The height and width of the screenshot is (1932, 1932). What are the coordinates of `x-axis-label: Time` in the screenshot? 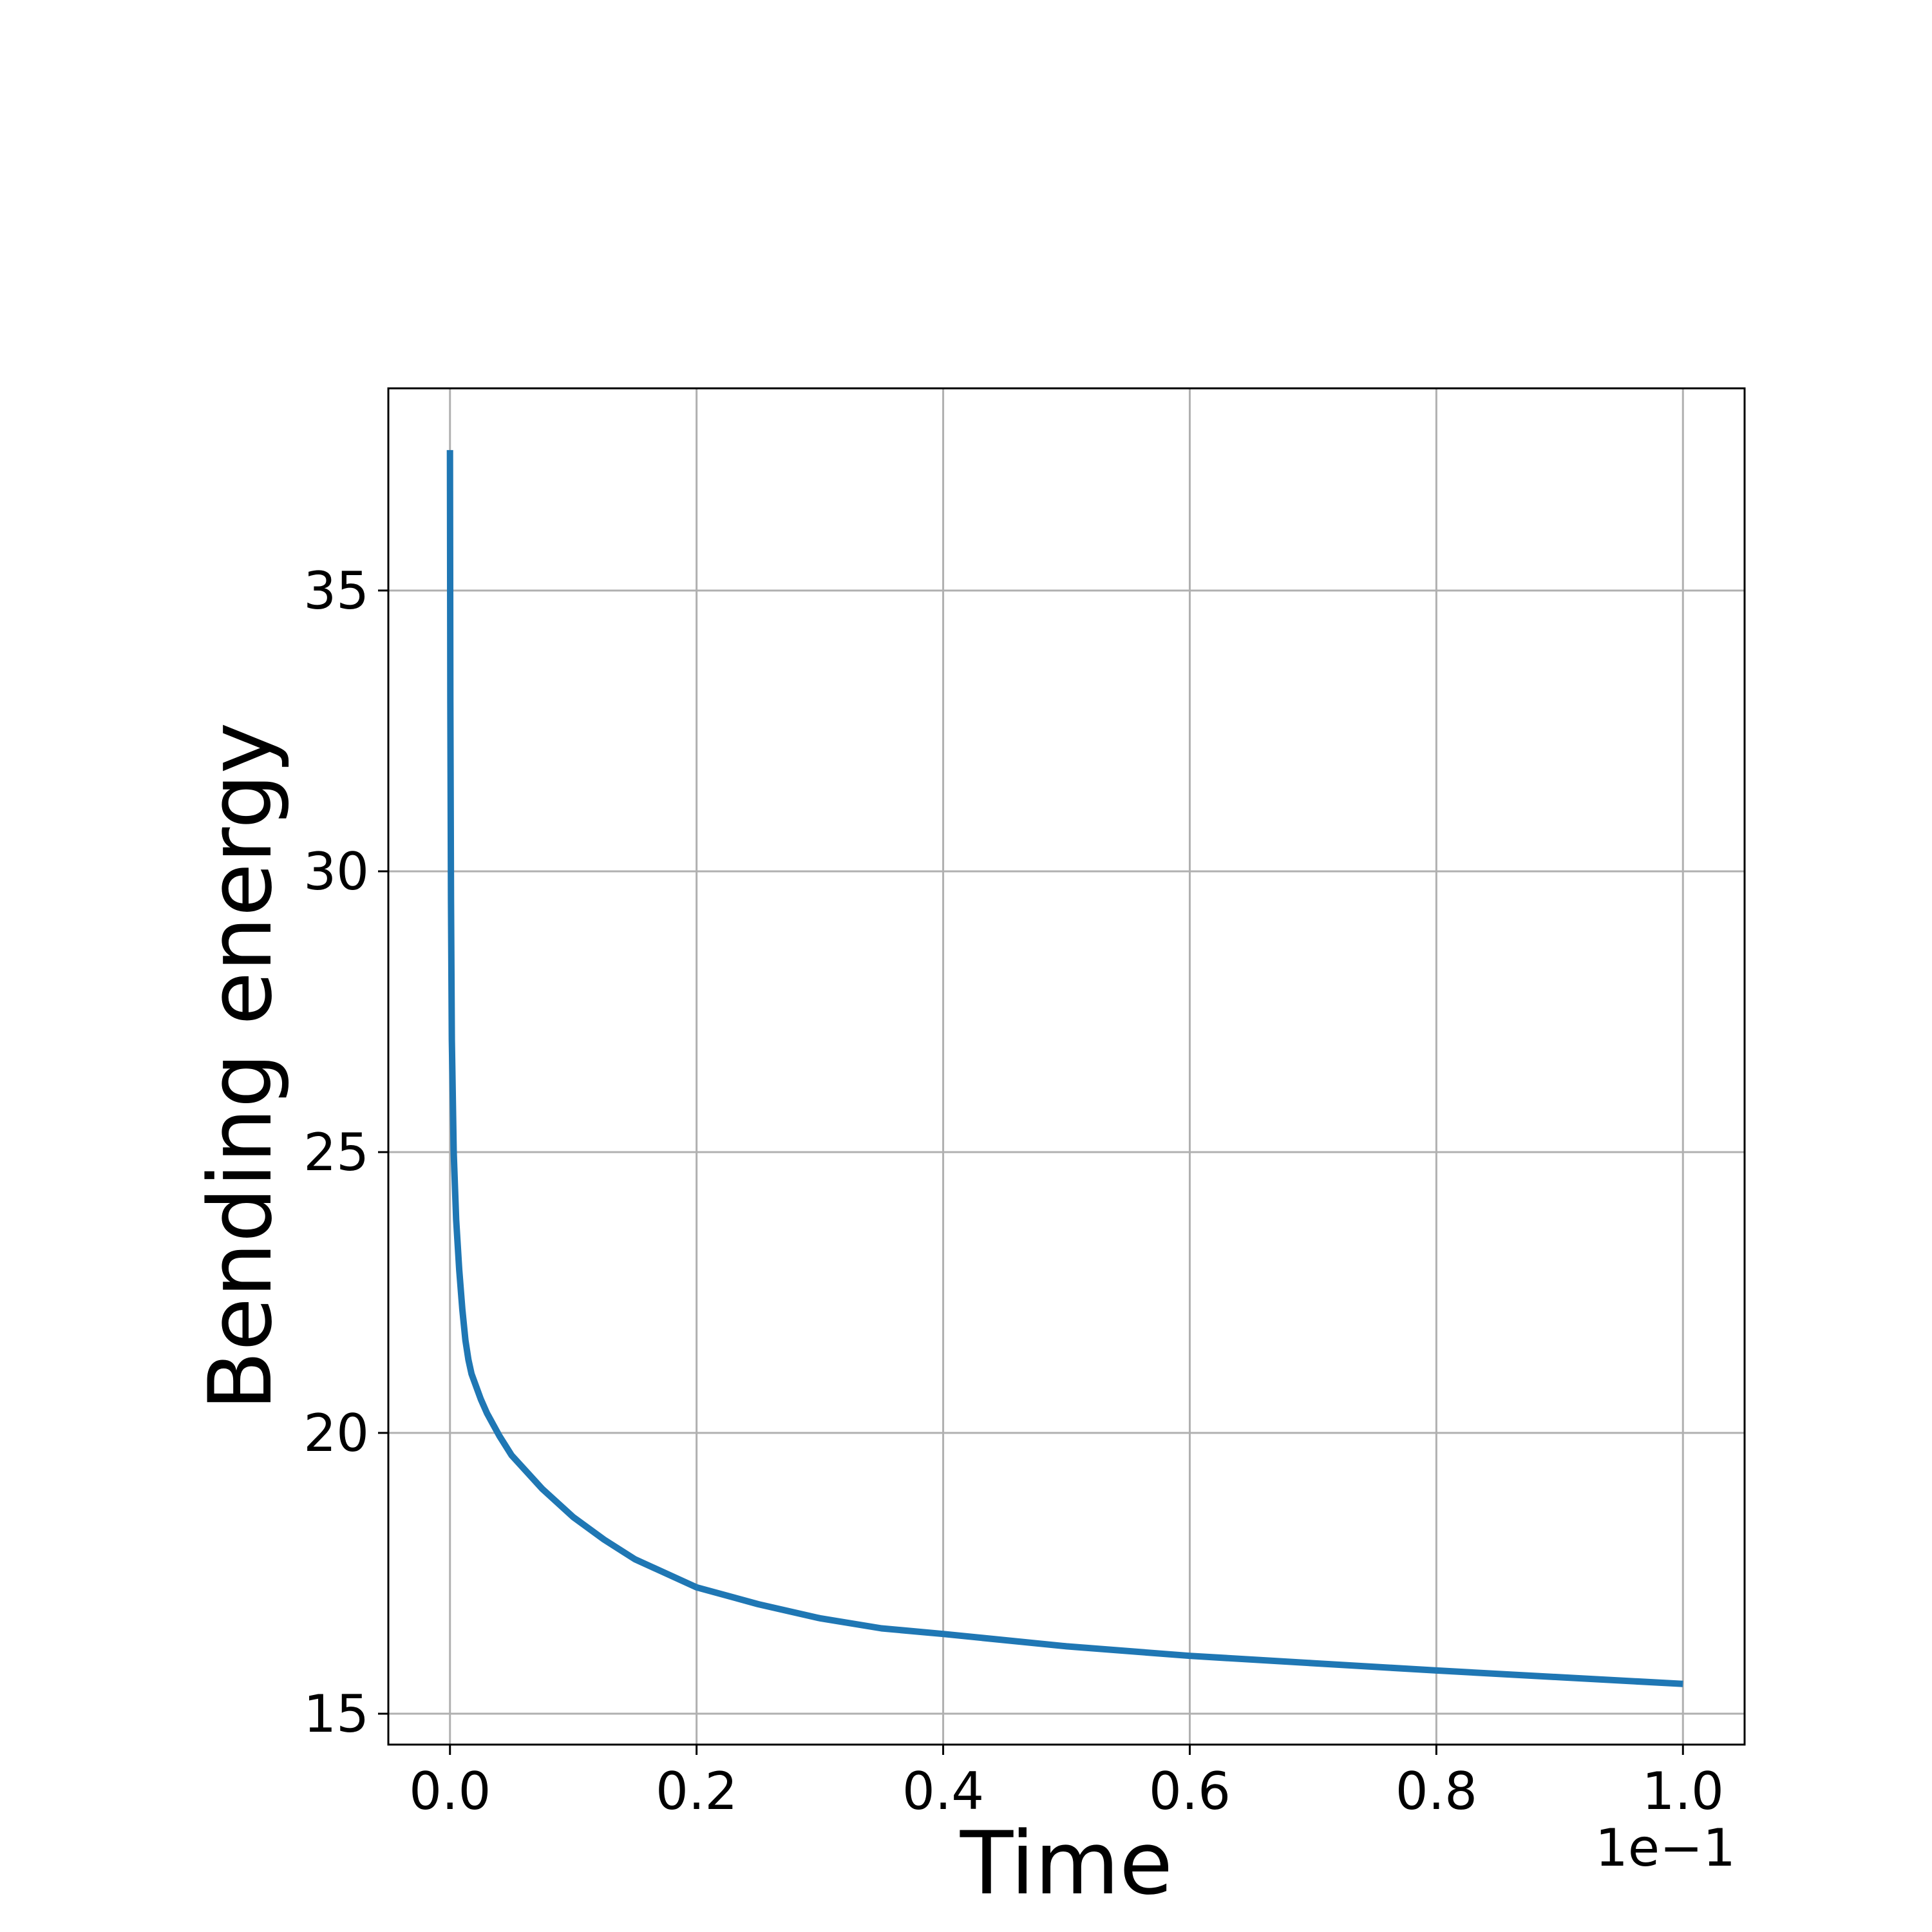 It's located at (1066, 1863).